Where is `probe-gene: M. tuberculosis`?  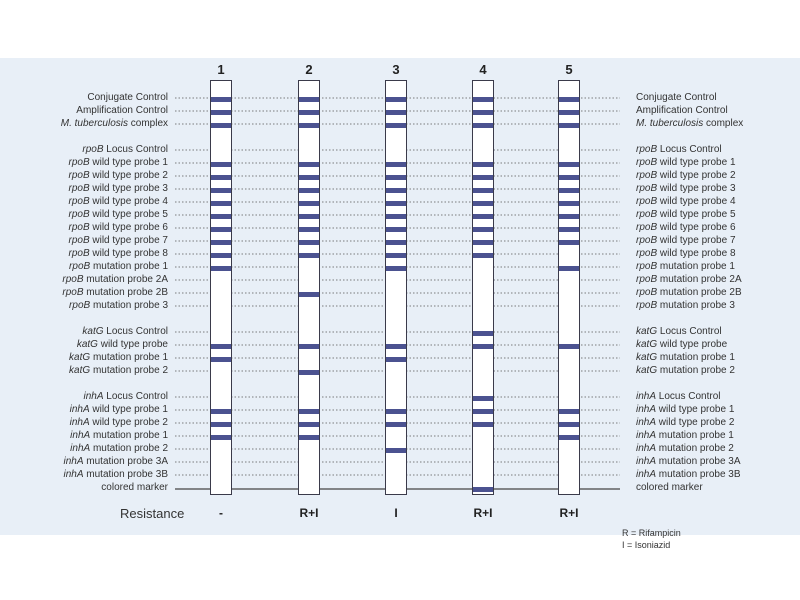 probe-gene: M. tuberculosis is located at coordinates (94, 123).